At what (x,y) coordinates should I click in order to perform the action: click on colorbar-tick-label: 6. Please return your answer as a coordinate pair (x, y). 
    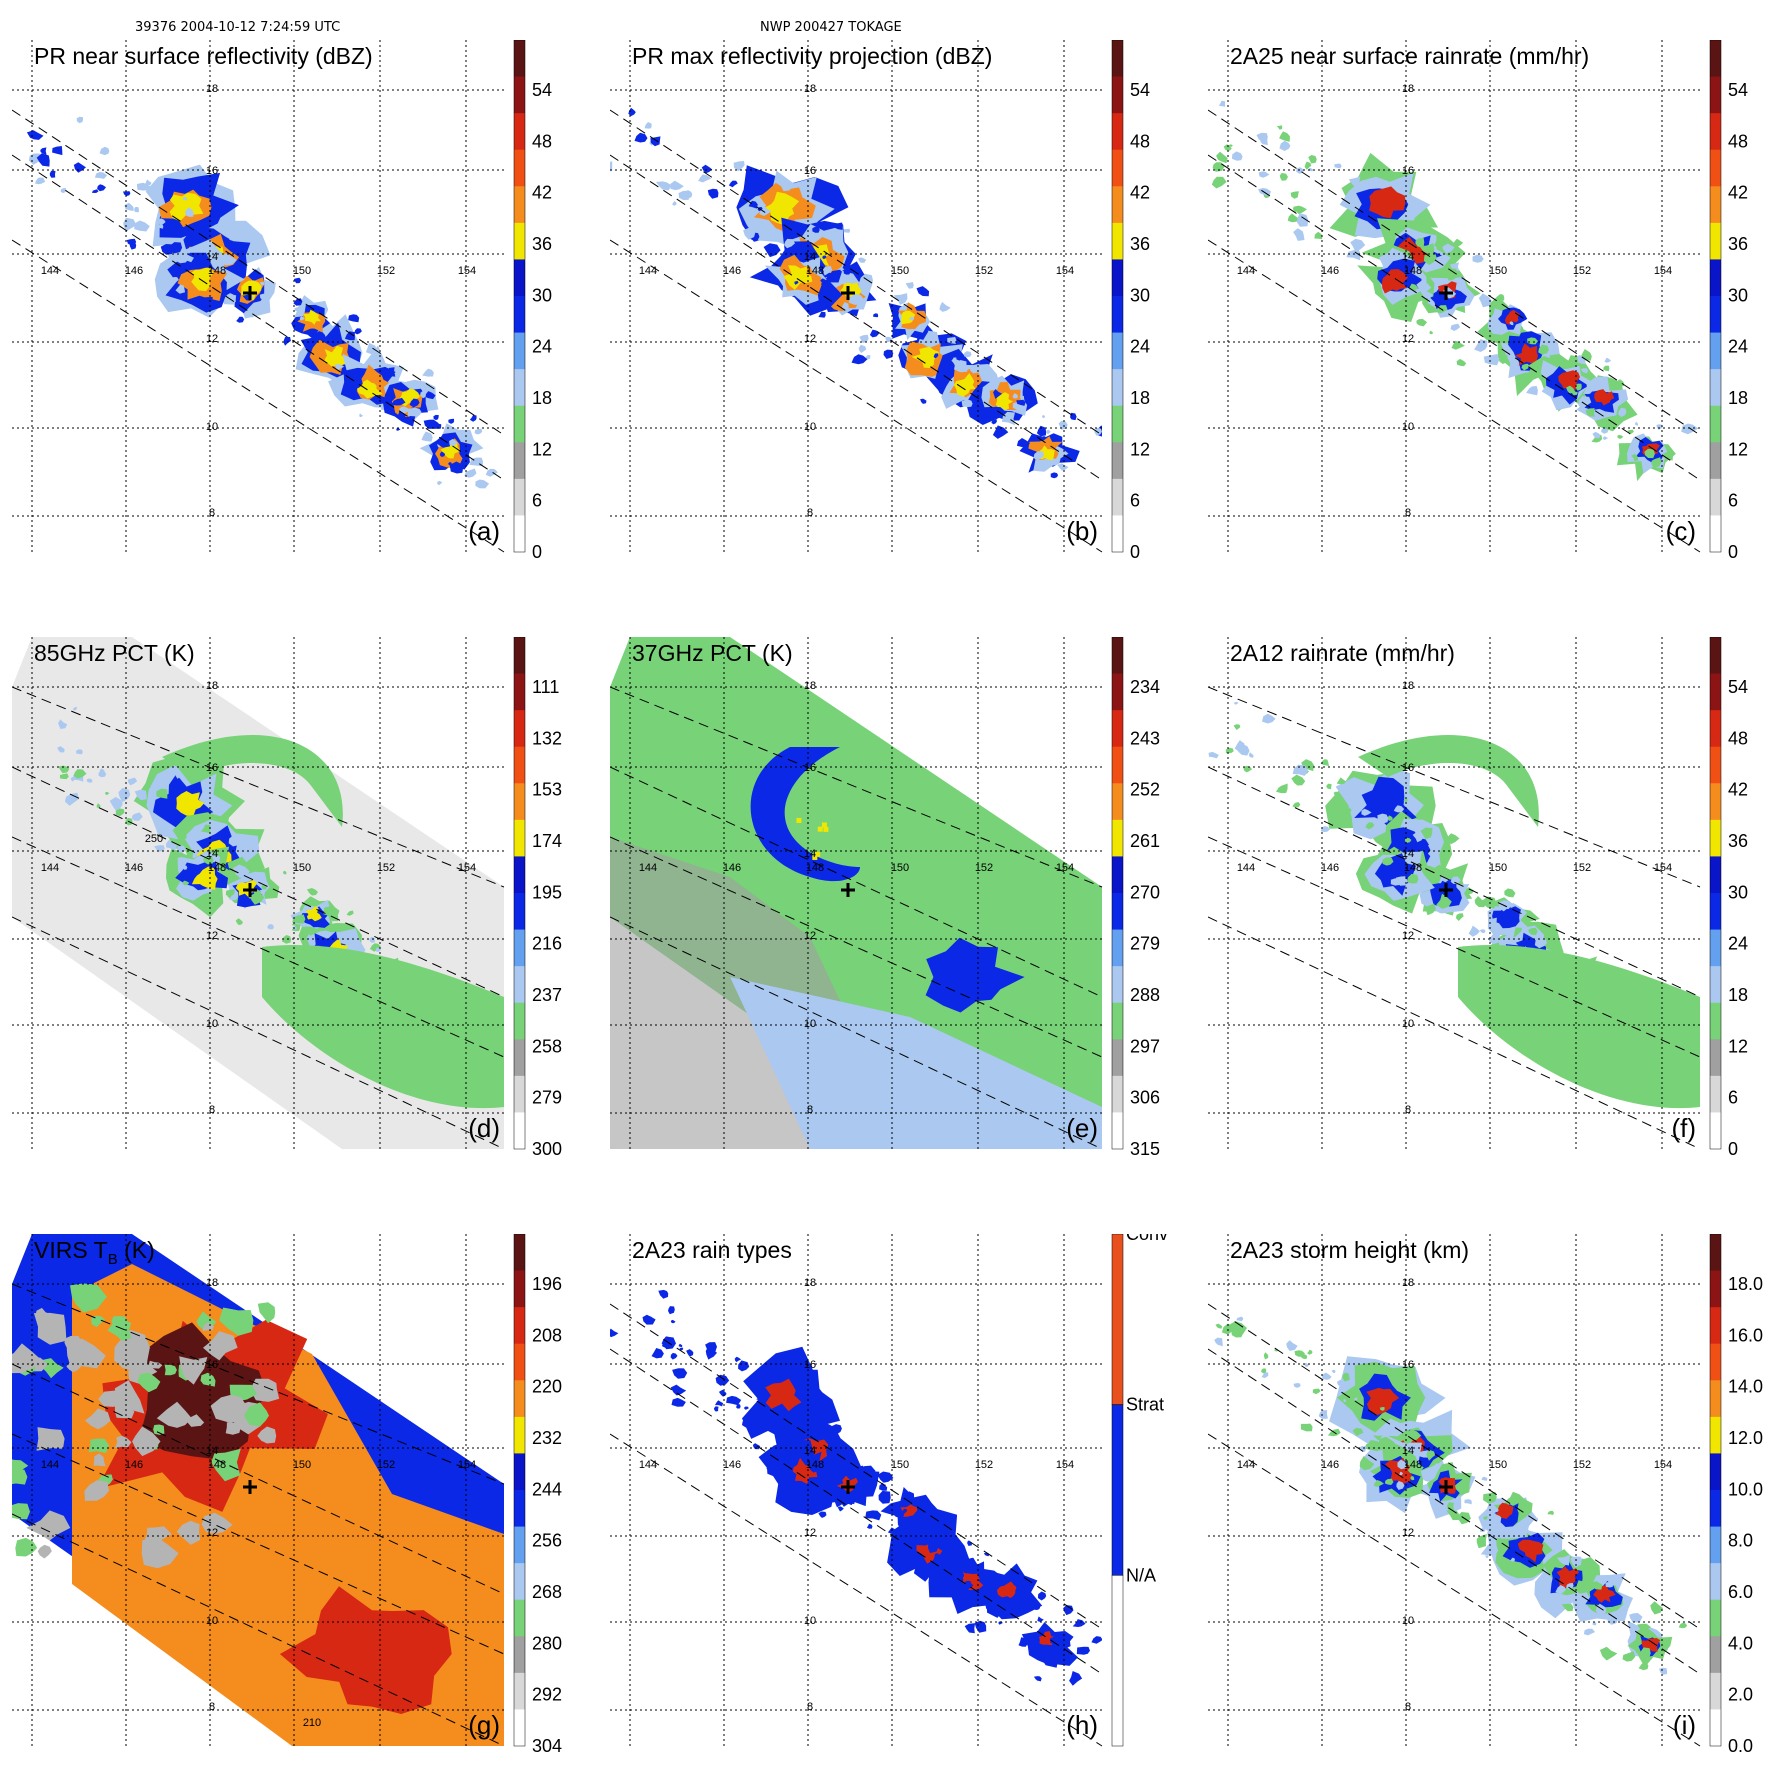
    Looking at the image, I should click on (537, 501).